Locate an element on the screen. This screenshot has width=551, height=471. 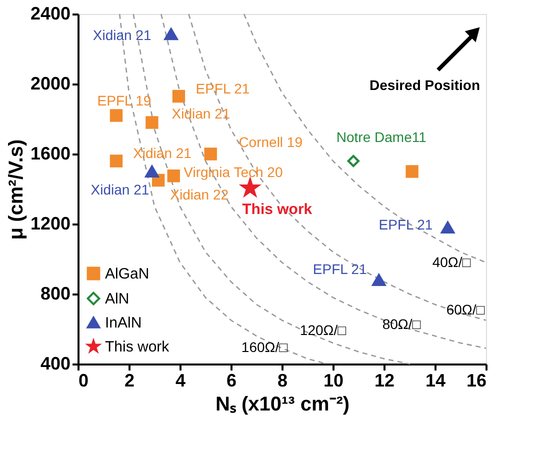
x-tick-label: 12 is located at coordinates (384, 380).